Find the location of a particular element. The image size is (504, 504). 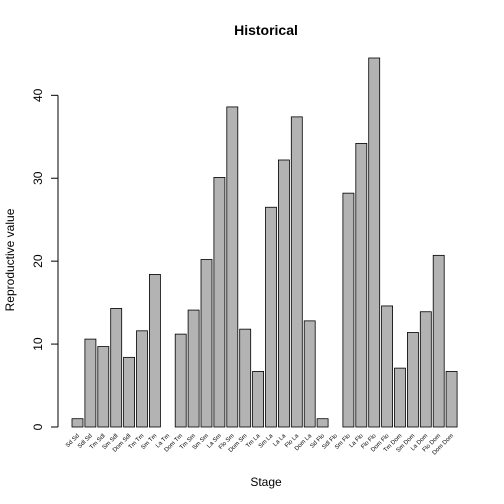

chart-title: Historical is located at coordinates (266, 30).